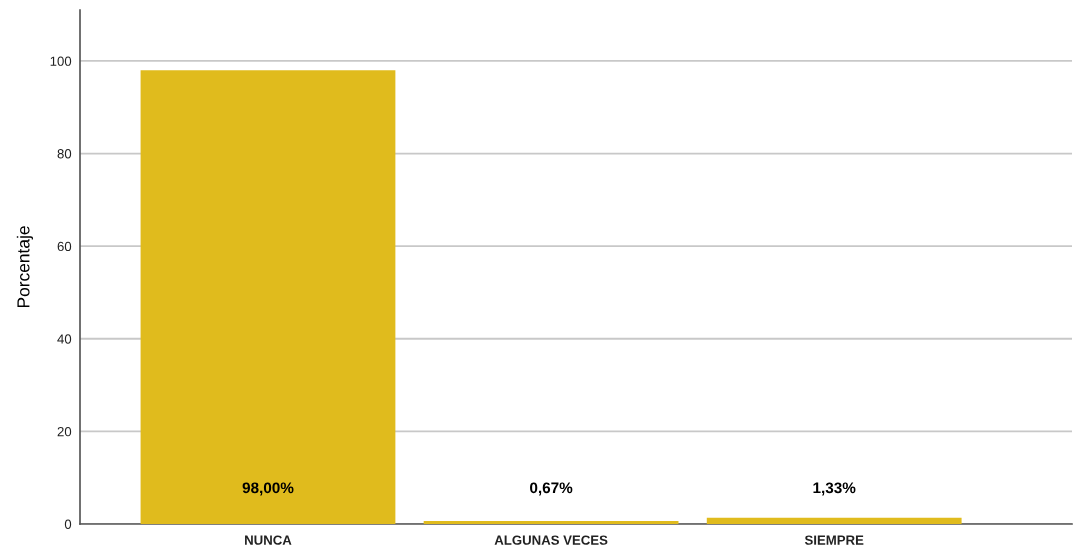  What do you see at coordinates (68, 524) in the screenshot?
I see `y-tick-label: 0` at bounding box center [68, 524].